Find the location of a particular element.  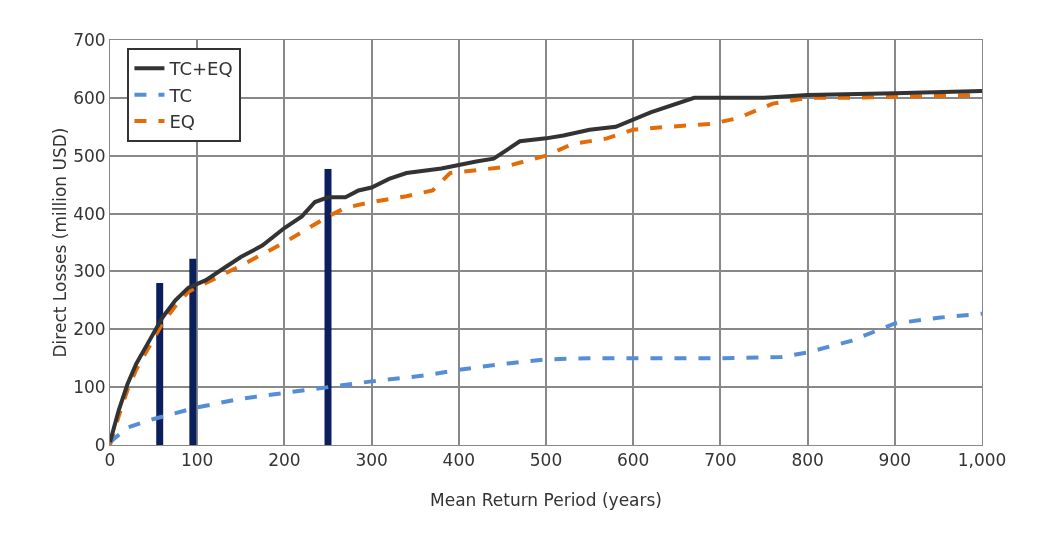

x-tick-label: 800 is located at coordinates (807, 460).